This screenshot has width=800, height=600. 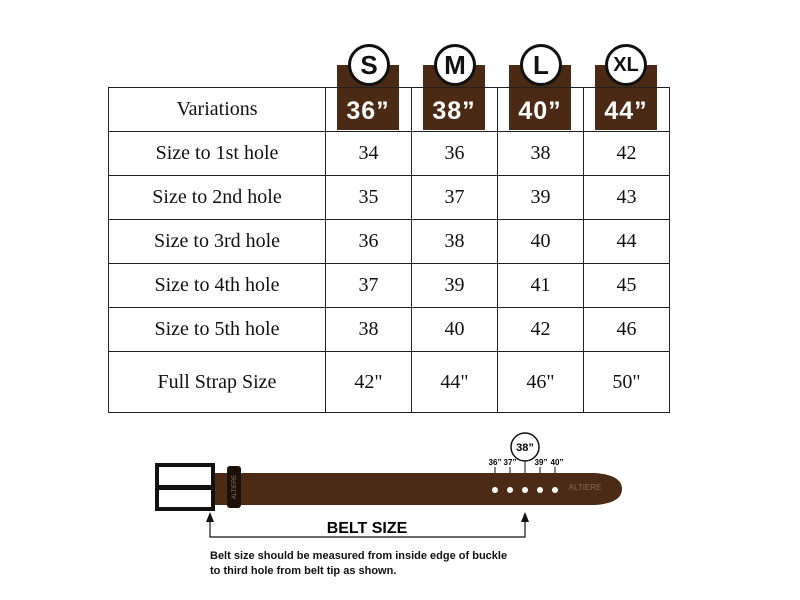 I want to click on hole-label: 36”, so click(x=495, y=462).